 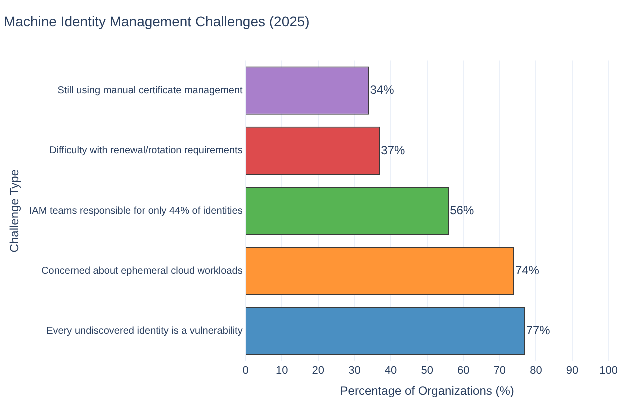 I want to click on x-tick-label: 90, so click(x=572, y=371).